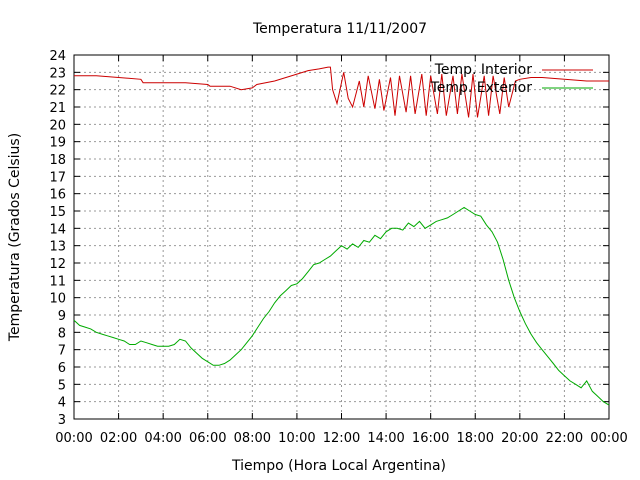  I want to click on y-tick-label: 12, so click(57, 264).